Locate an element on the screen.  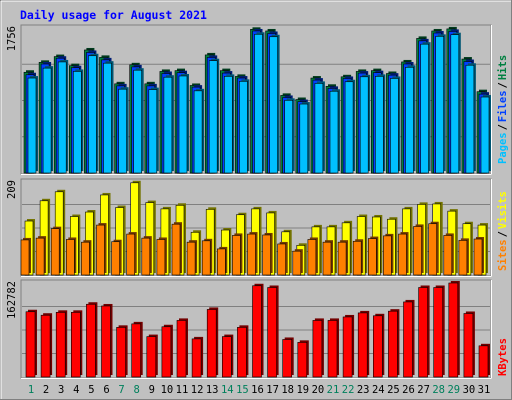
day-label: 31 is located at coordinates (484, 390).